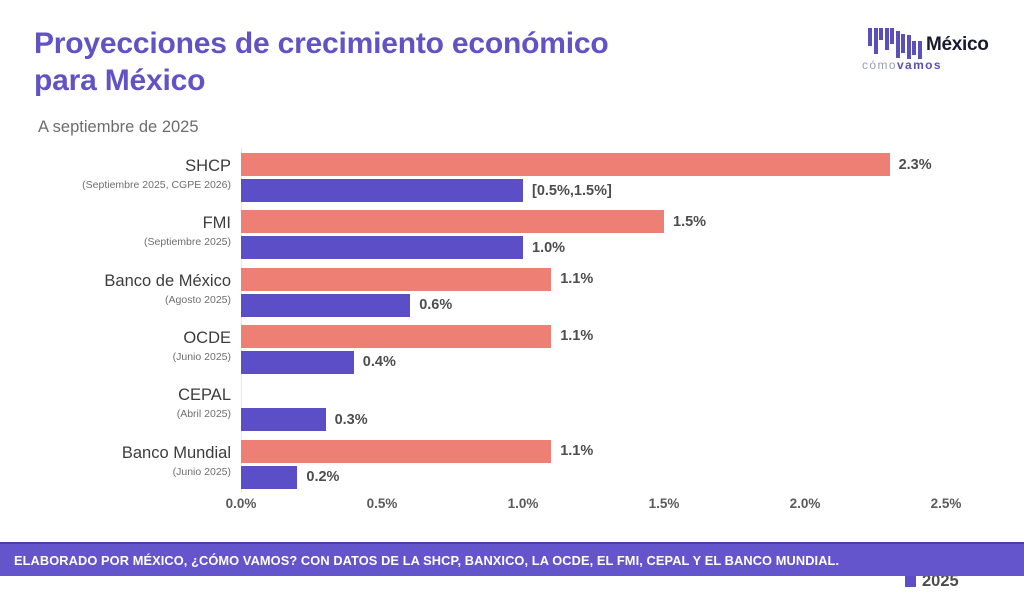  I want to click on bar-group-fmi: 1.5% 1.0%, so click(593, 236).